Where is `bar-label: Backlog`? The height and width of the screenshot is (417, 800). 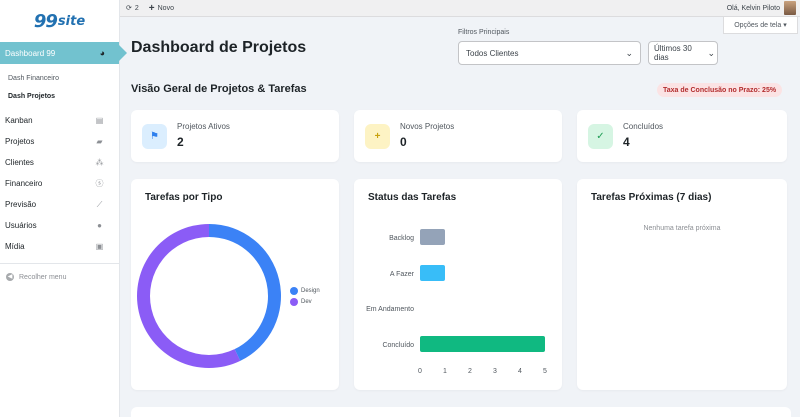 bar-label: Backlog is located at coordinates (401, 238).